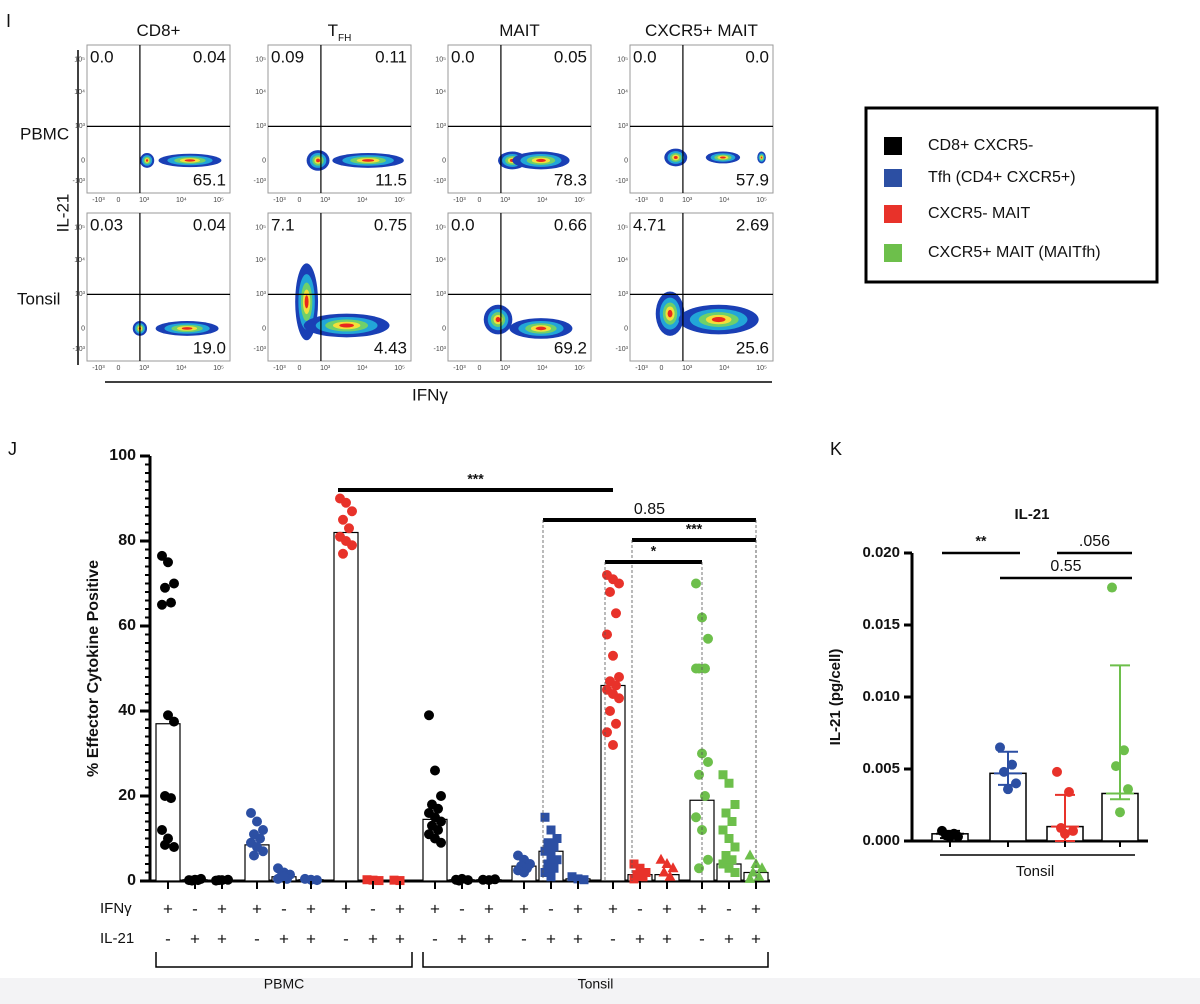  I want to click on significance-label: ***, so click(475, 479).